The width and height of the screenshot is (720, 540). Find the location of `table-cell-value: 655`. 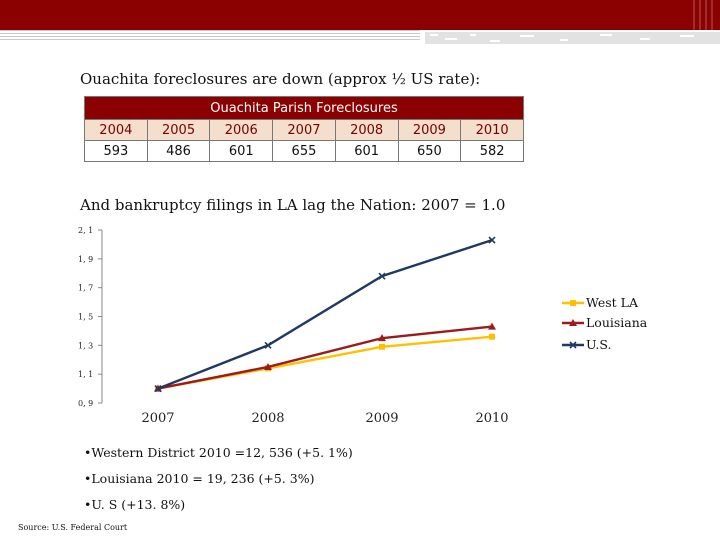

table-cell-value: 655 is located at coordinates (304, 151).